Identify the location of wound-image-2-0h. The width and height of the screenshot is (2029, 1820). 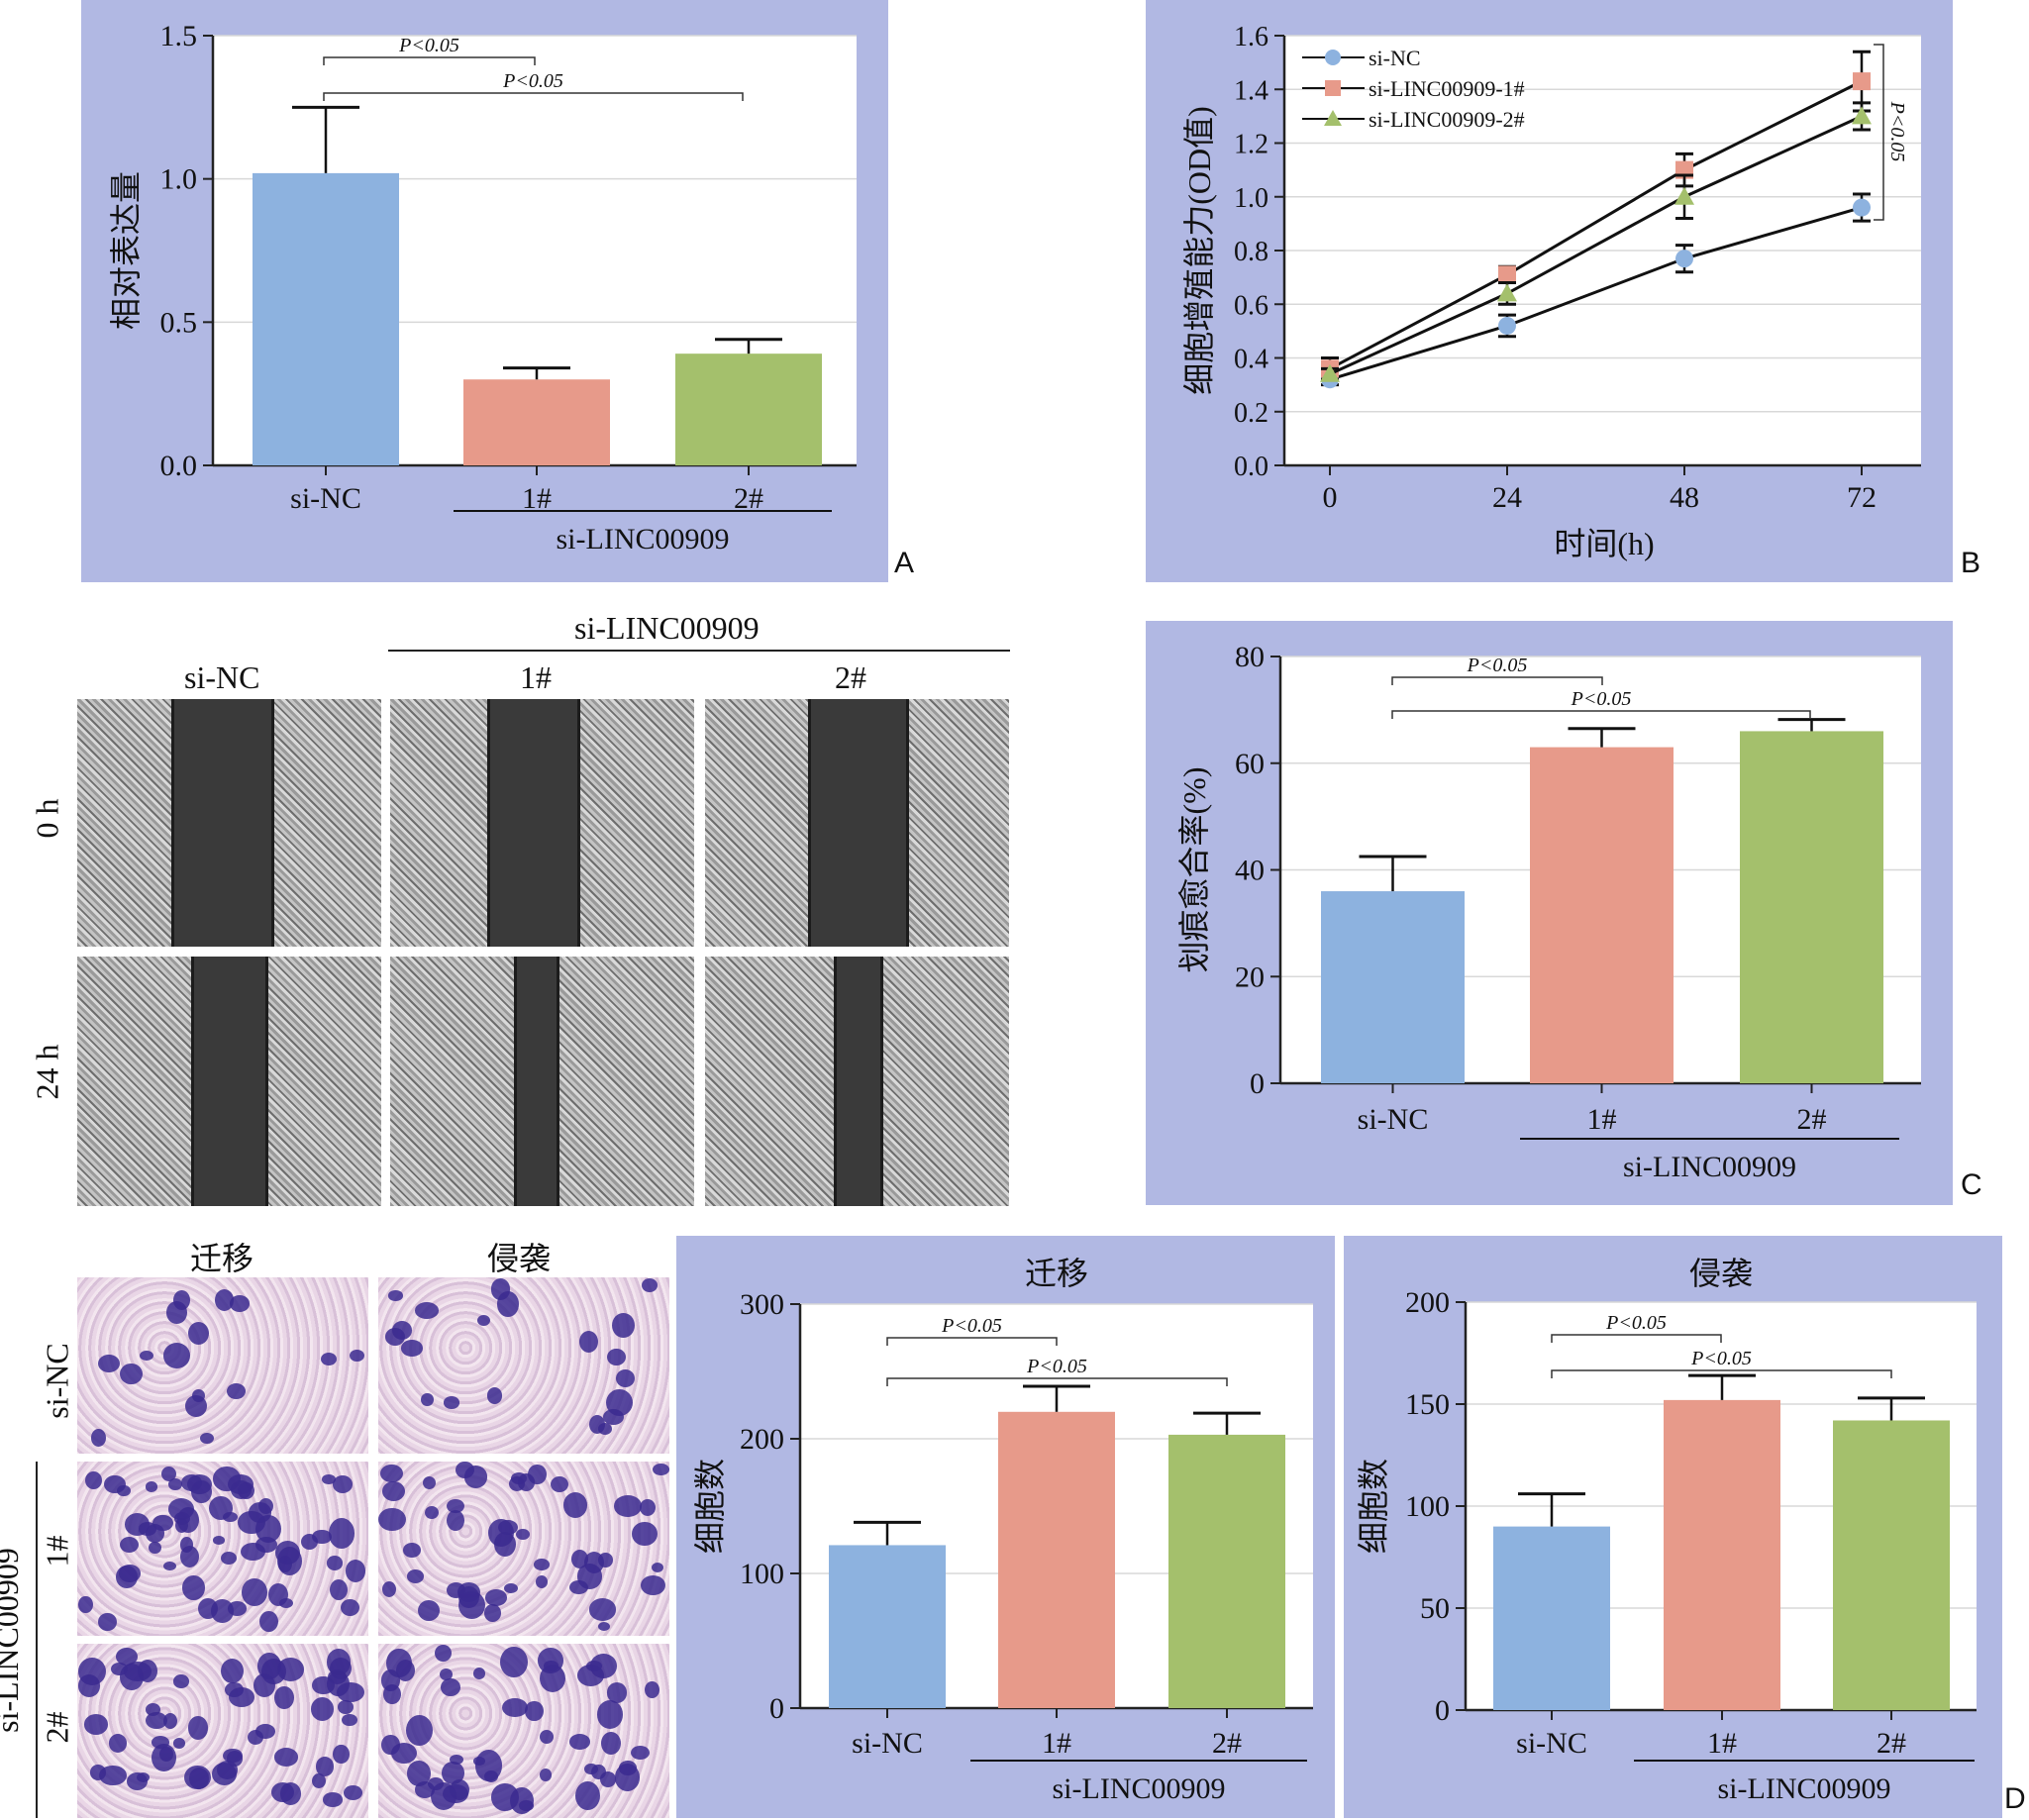
(857, 823).